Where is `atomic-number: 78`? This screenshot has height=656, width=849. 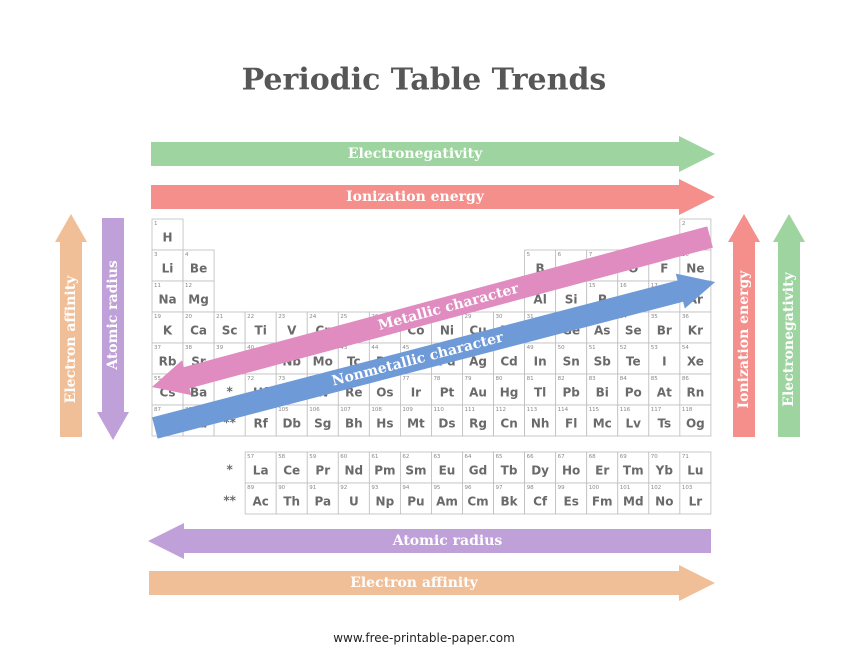
atomic-number: 78 is located at coordinates (436, 379).